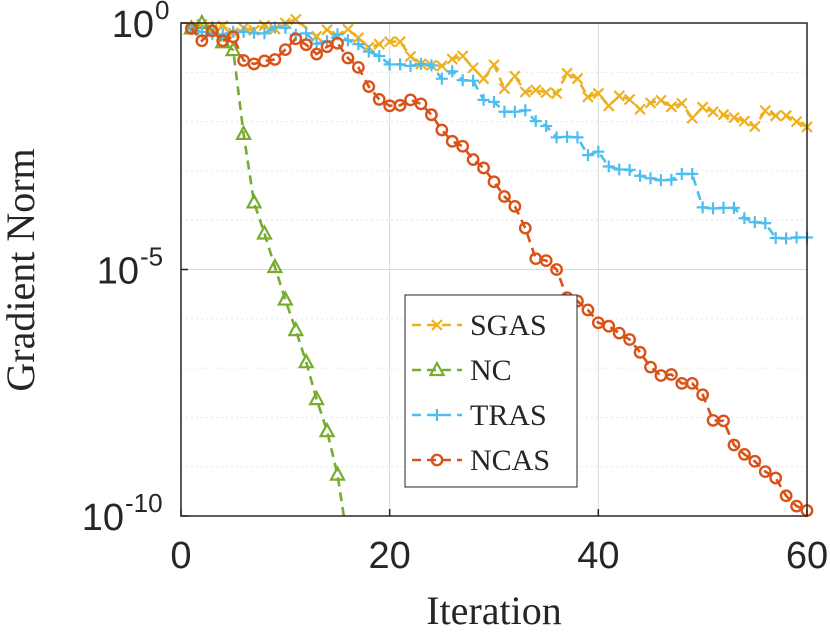  What do you see at coordinates (21, 269) in the screenshot?
I see `y-axis-label: Gradient Norm` at bounding box center [21, 269].